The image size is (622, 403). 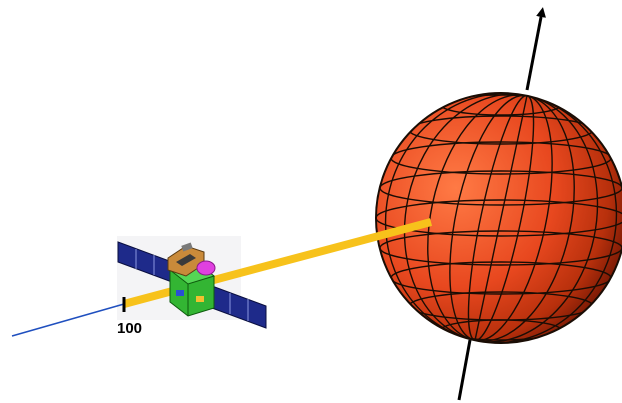 I want to click on spacecraft, so click(x=192, y=285).